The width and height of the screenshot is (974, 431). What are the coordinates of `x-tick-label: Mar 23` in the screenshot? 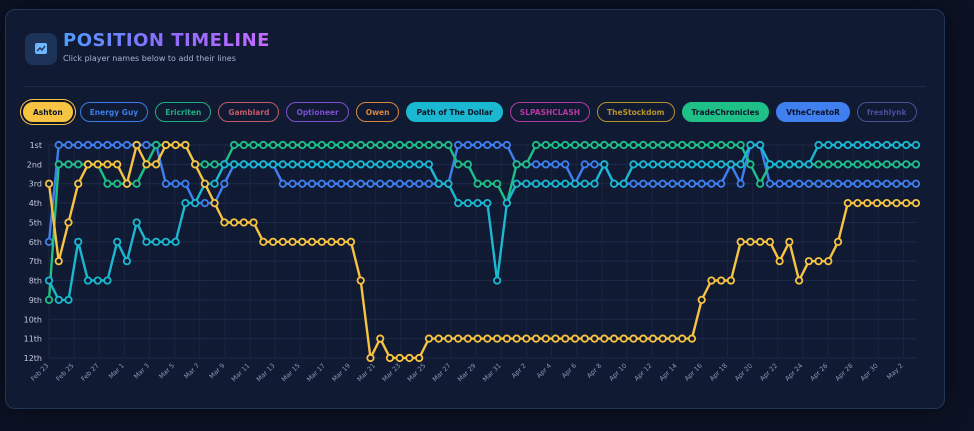 It's located at (392, 373).